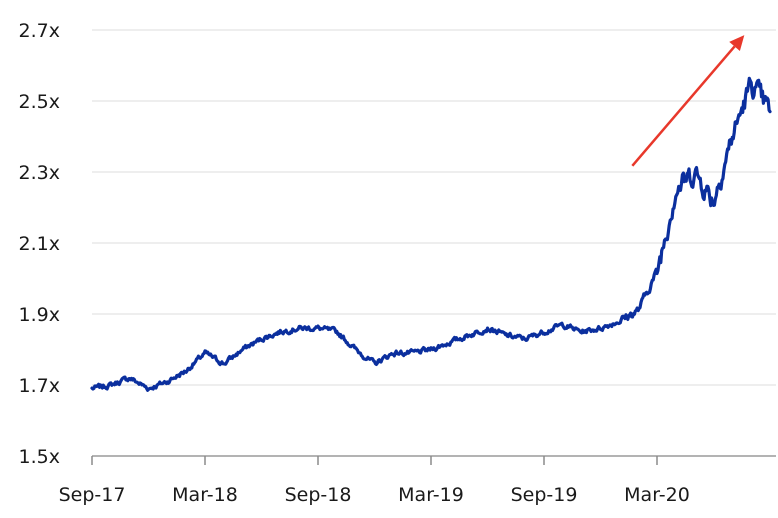  I want to click on y-tick-label: 1.5x, so click(39, 457).